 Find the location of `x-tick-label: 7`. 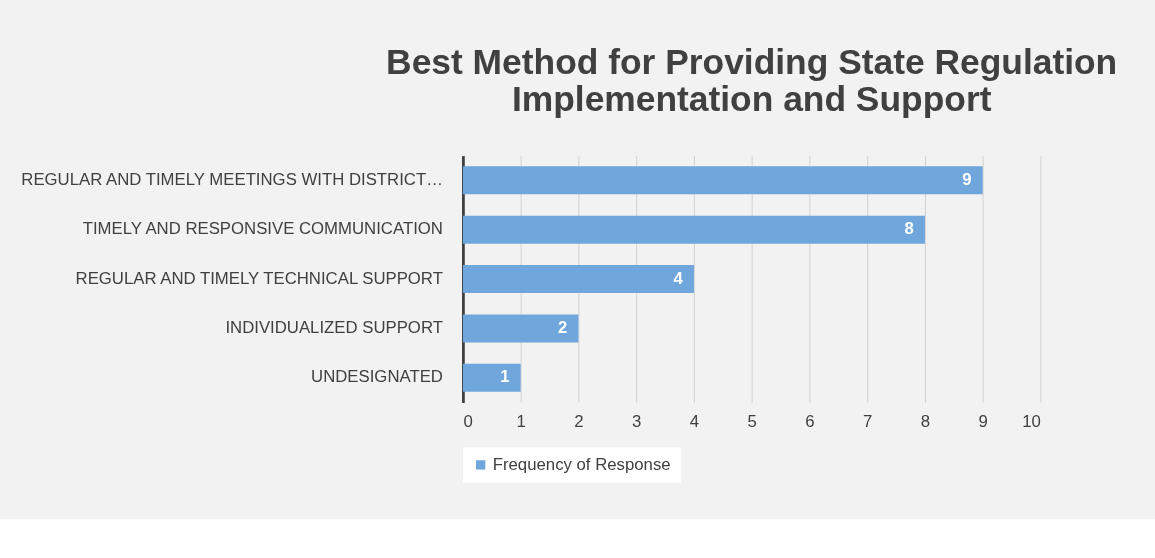

x-tick-label: 7 is located at coordinates (867, 422).